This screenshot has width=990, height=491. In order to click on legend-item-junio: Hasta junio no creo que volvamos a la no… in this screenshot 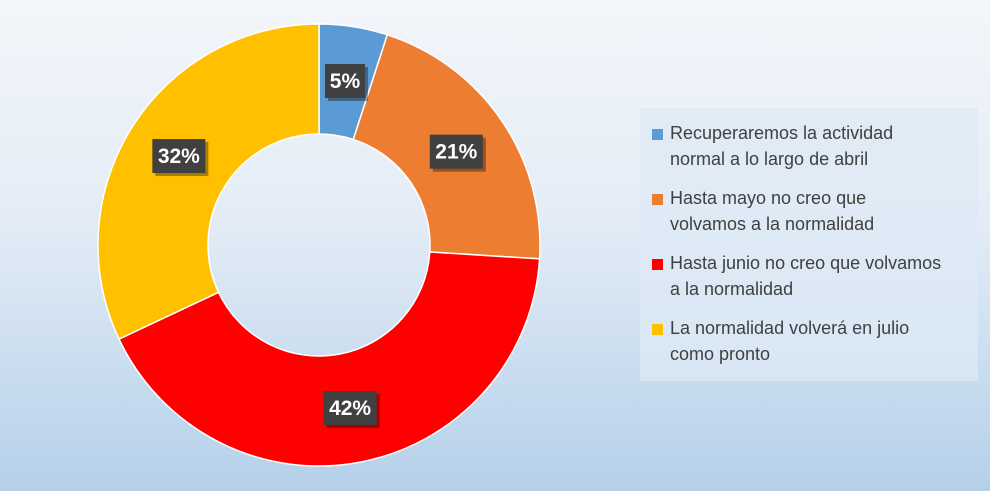, I will do `click(812, 276)`.